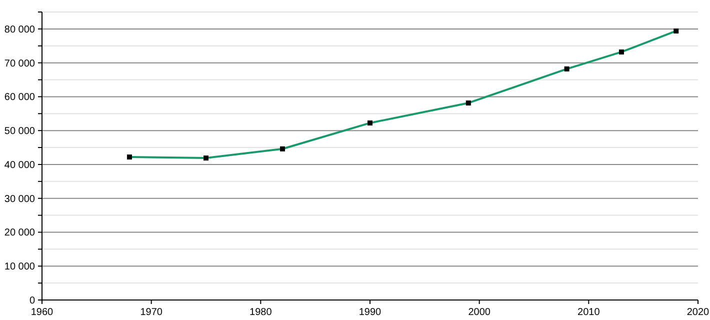  What do you see at coordinates (20, 64) in the screenshot?
I see `y-tick-label: 70 000` at bounding box center [20, 64].